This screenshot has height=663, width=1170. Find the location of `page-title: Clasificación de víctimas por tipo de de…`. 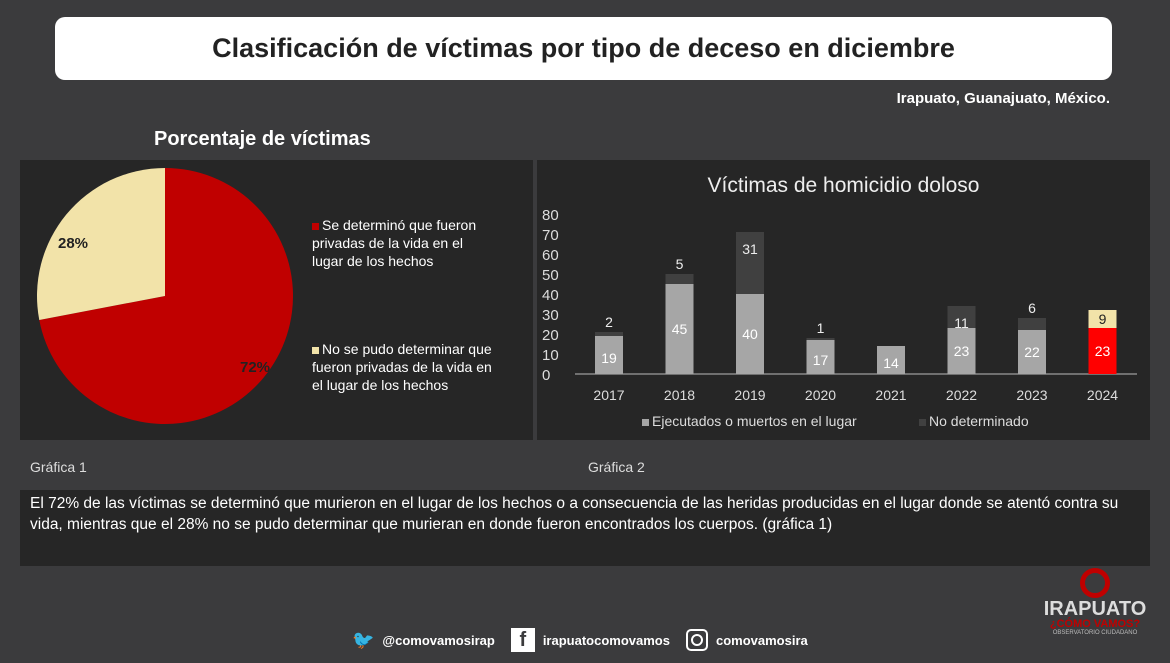

page-title: Clasificación de víctimas por tipo de de… is located at coordinates (583, 48).